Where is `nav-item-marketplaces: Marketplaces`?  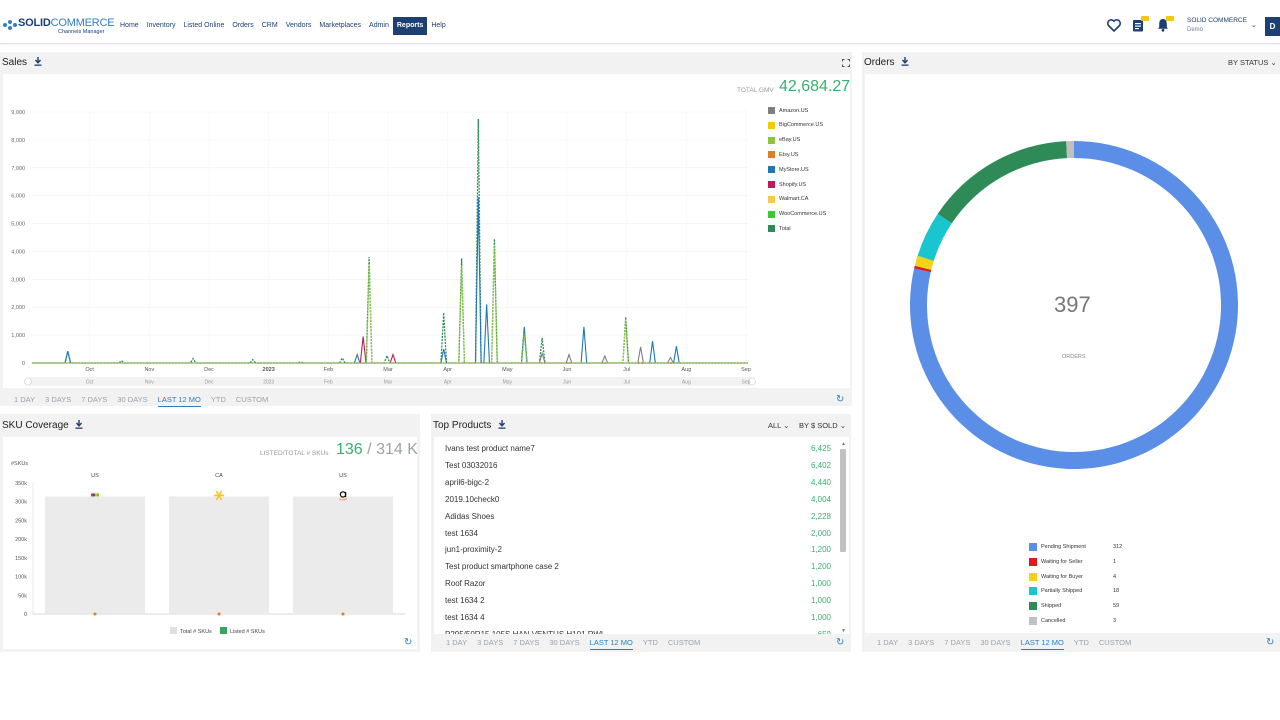 nav-item-marketplaces: Marketplaces is located at coordinates (340, 25).